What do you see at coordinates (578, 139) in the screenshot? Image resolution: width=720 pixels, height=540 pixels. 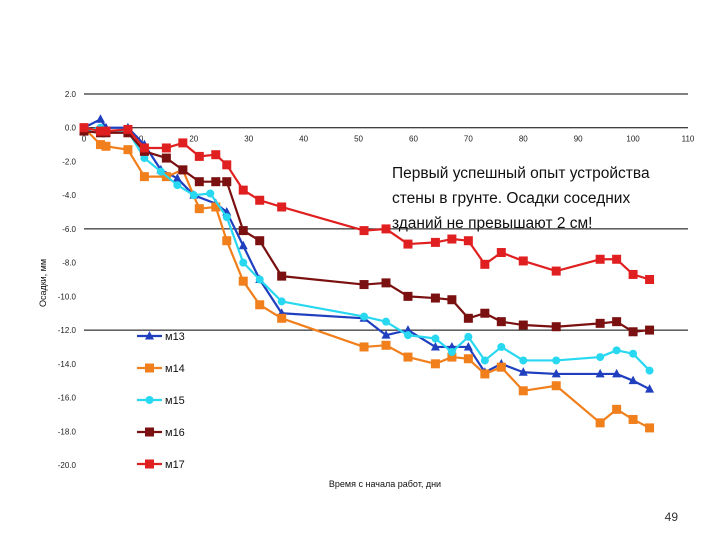 I see `x-tick-9: 90` at bounding box center [578, 139].